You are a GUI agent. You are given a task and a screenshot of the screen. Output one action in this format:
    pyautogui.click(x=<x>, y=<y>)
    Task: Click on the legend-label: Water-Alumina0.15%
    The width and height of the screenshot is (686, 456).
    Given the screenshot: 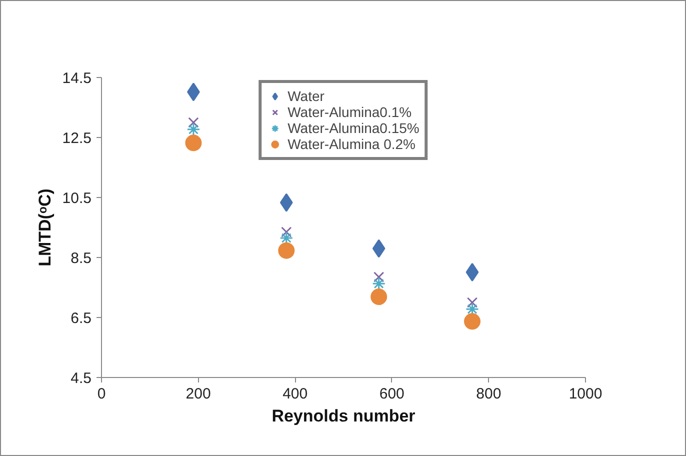 What is the action you would take?
    pyautogui.click(x=354, y=128)
    